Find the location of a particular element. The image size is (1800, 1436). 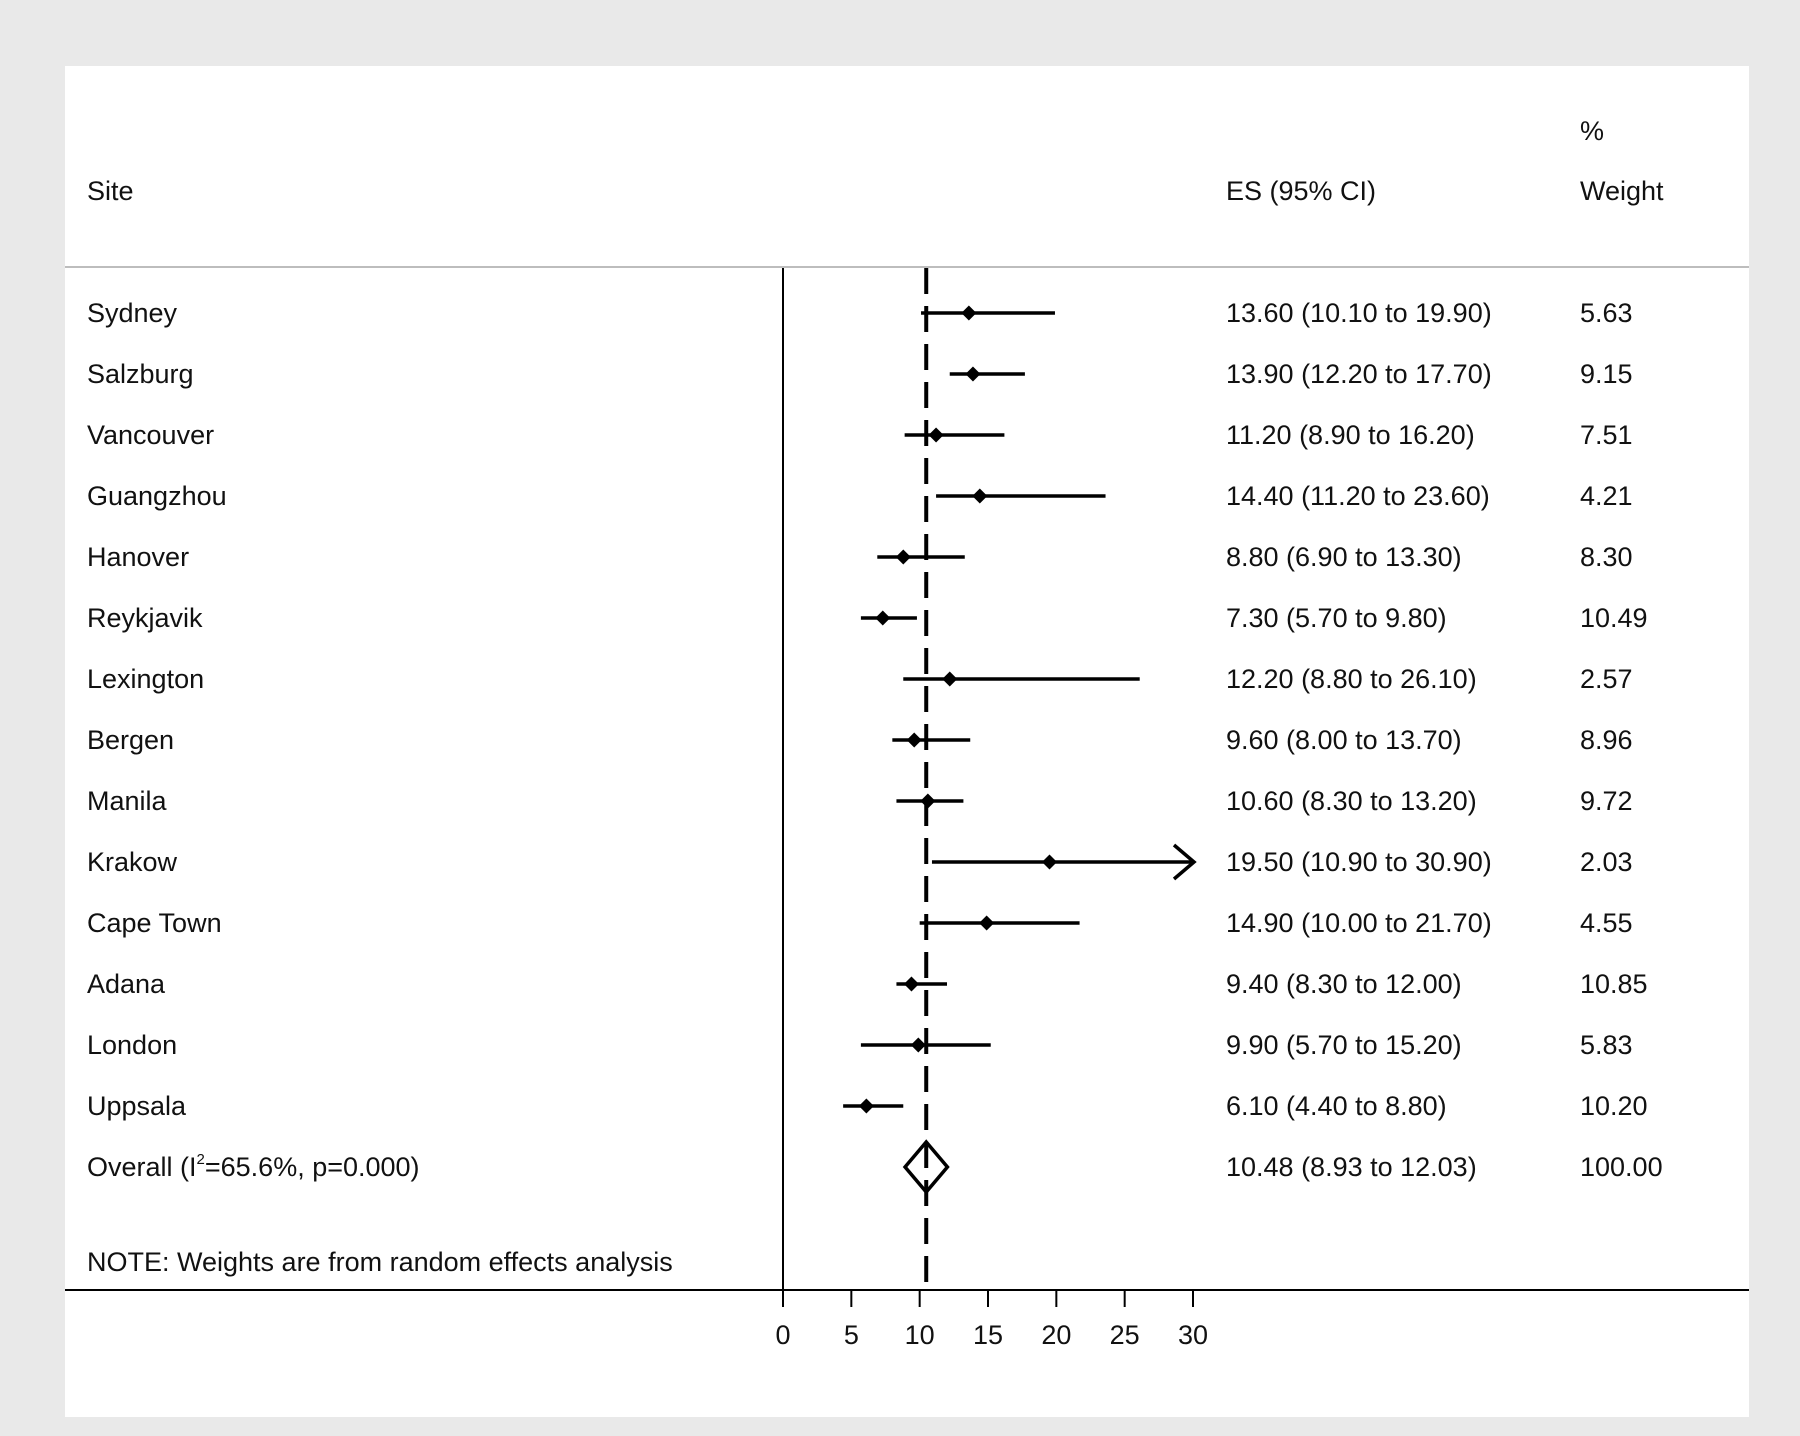

overall-label: Overall (I2=65.6%, p=0.000) is located at coordinates (253, 1166).